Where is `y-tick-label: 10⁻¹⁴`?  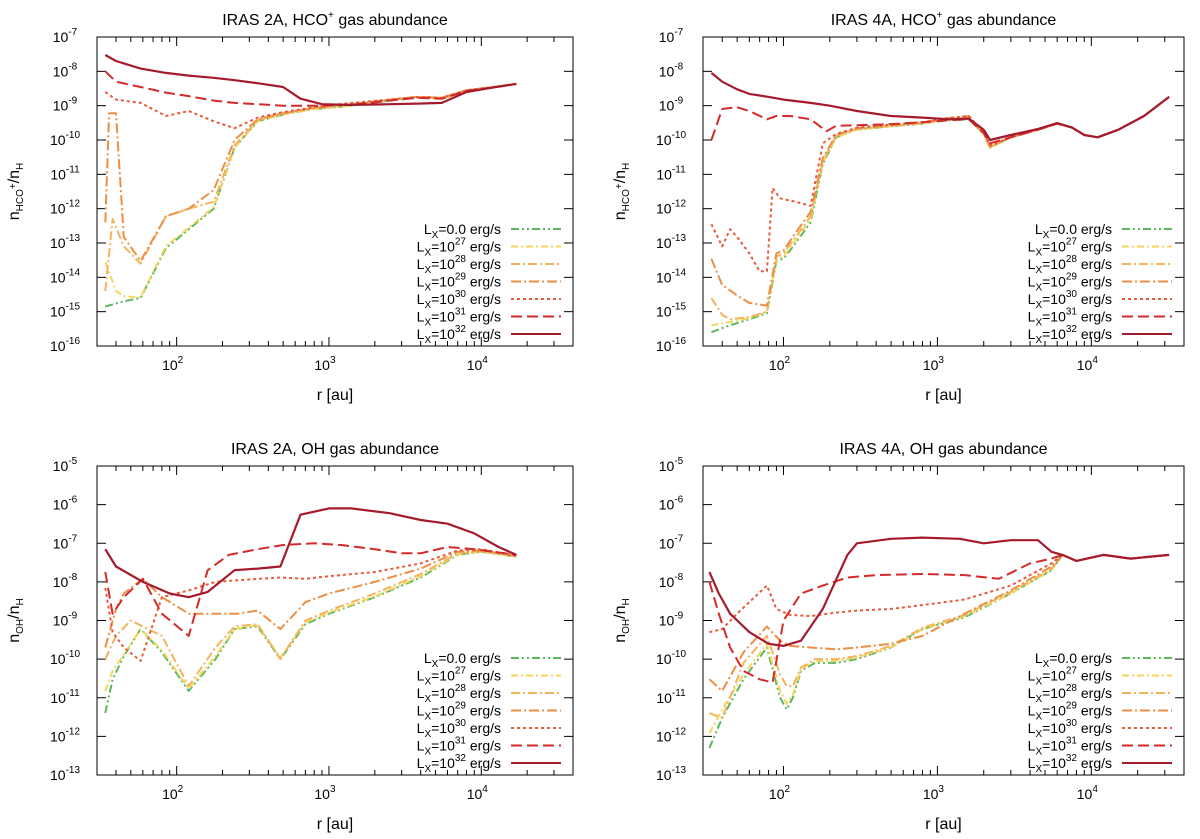 y-tick-label: 10⁻¹⁴ is located at coordinates (671, 276).